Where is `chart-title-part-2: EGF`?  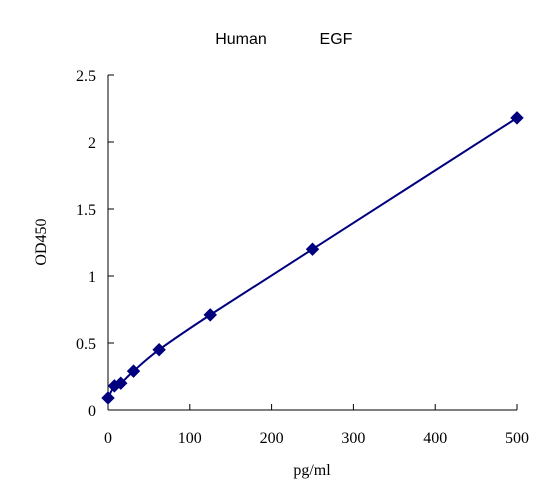
chart-title-part-2: EGF is located at coordinates (336, 39).